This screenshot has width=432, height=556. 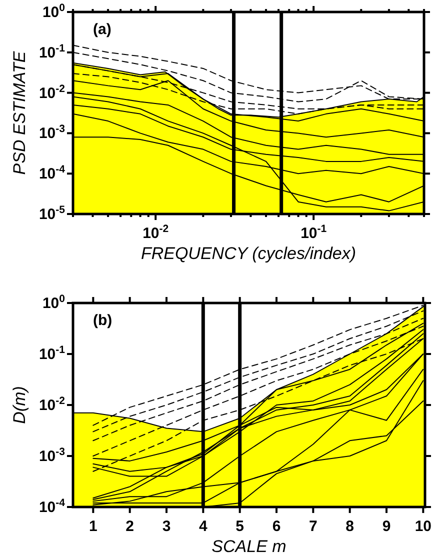 What do you see at coordinates (240, 526) in the screenshot?
I see `x-tick-label: 5` at bounding box center [240, 526].